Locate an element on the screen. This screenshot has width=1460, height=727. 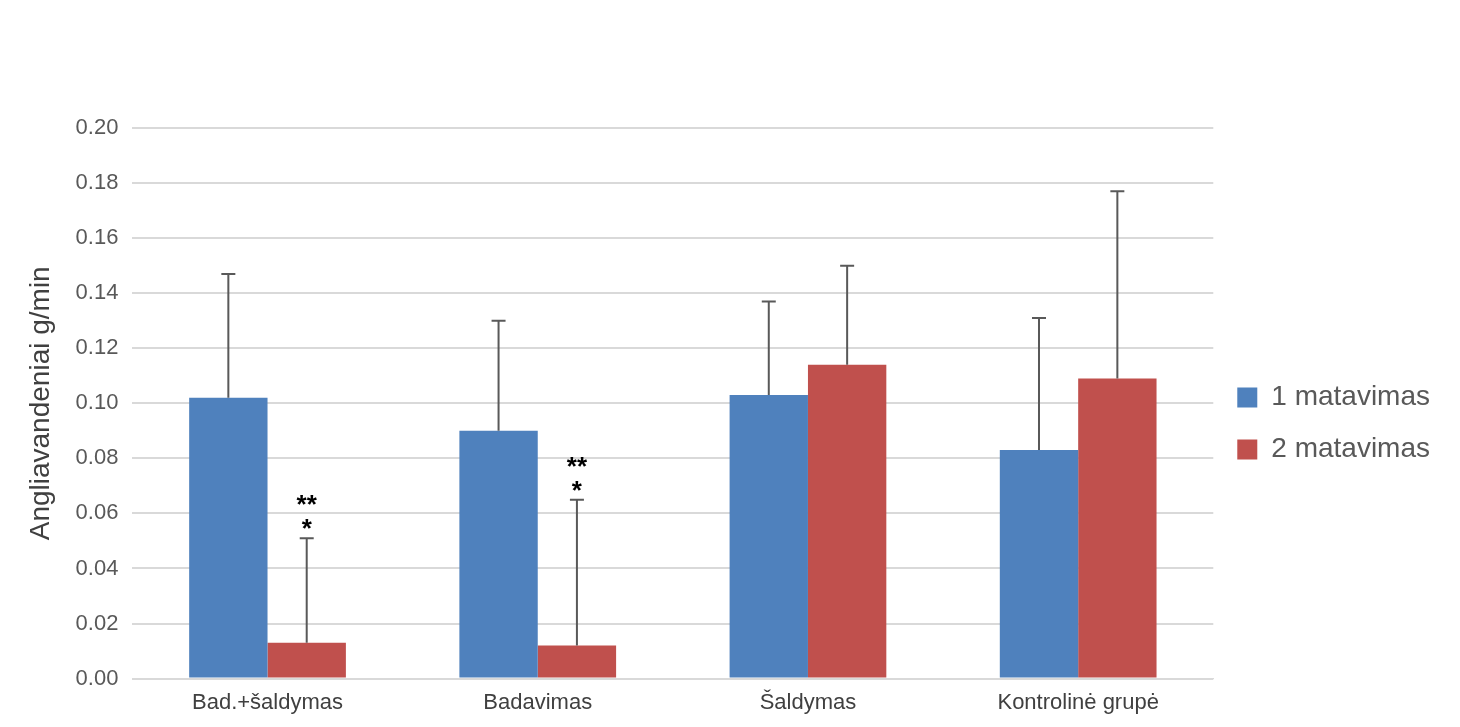
x-tick-label: Badavimas is located at coordinates (538, 701).